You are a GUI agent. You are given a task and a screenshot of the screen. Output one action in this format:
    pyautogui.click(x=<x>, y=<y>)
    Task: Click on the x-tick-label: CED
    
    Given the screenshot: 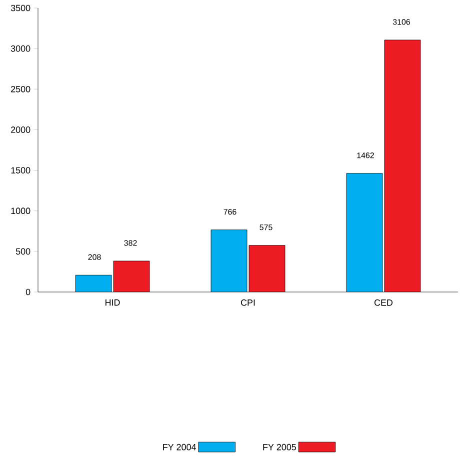 What is the action you would take?
    pyautogui.click(x=383, y=302)
    